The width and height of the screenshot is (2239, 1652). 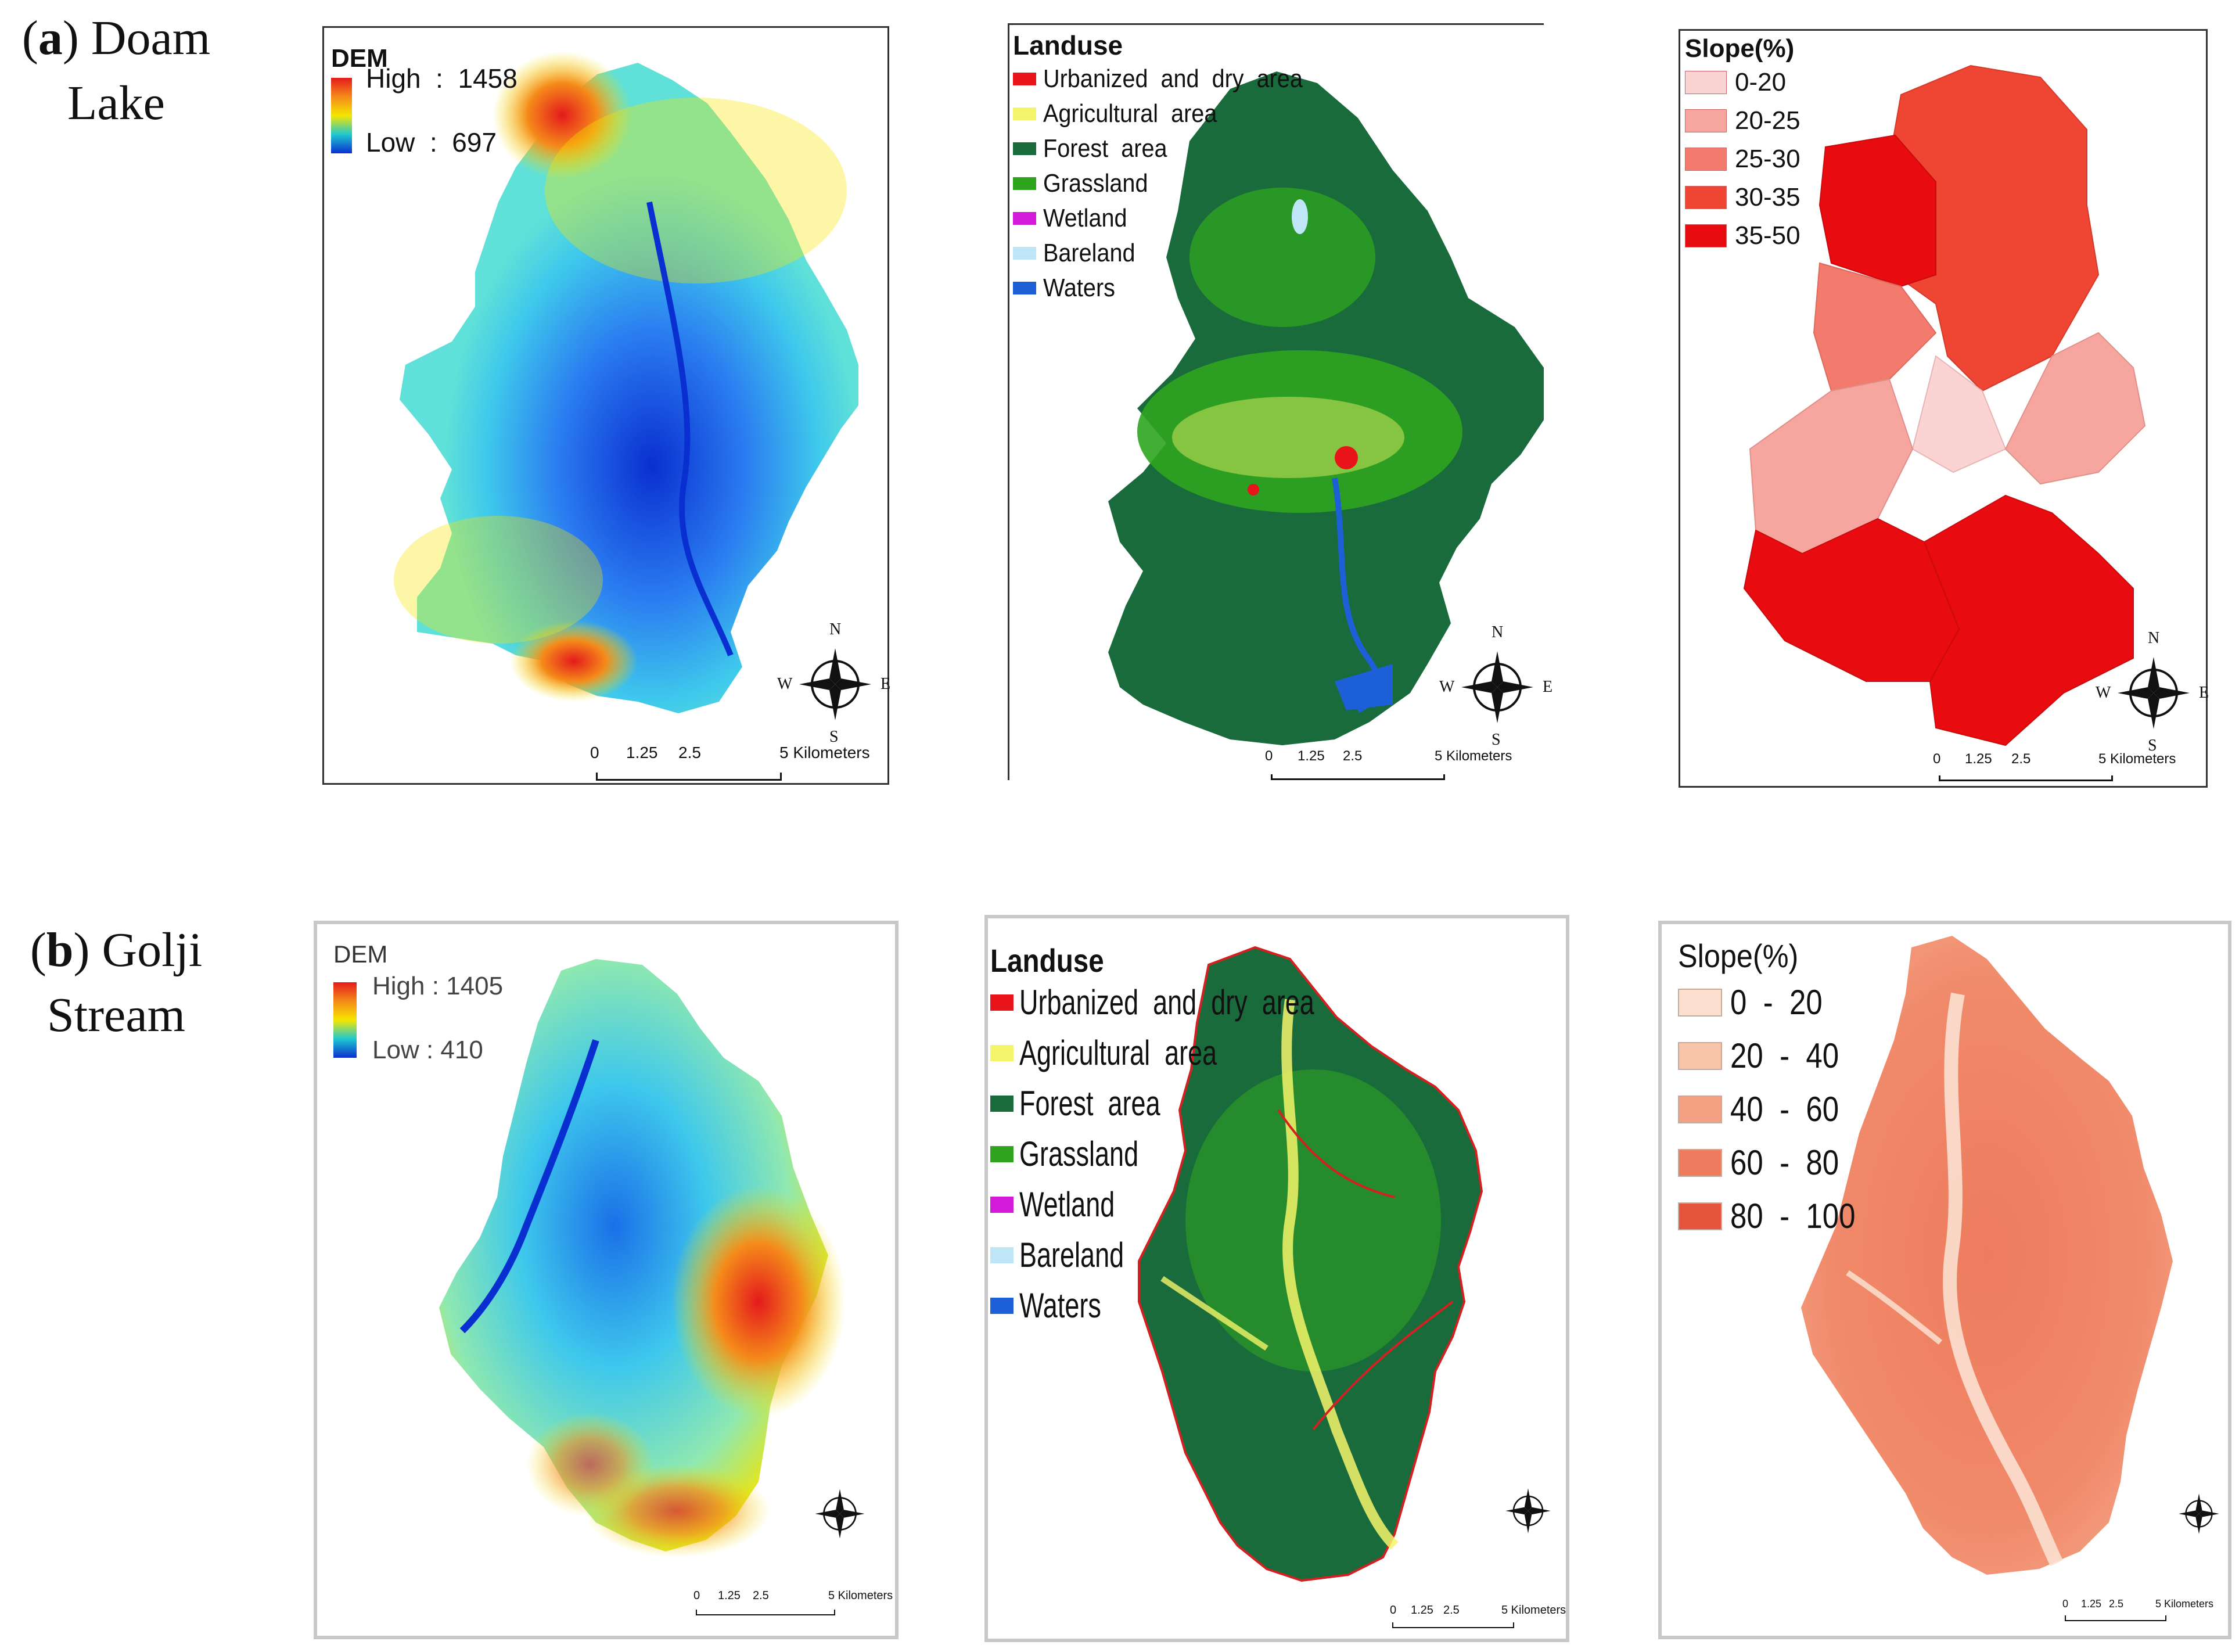 I want to click on landuse-legend-label: Forest area, so click(x=1090, y=1103).